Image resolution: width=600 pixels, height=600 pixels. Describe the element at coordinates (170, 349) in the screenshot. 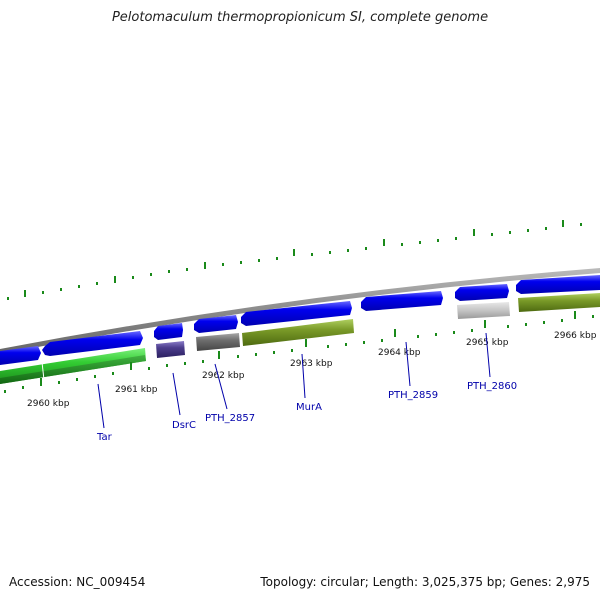

I see `gene-dsrc-bar` at that location.